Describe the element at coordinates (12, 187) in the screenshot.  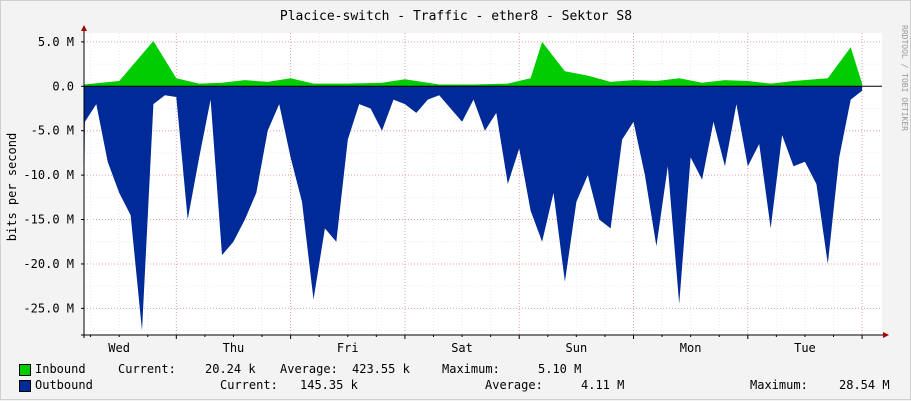
I see `y-axis-label: bits per second` at that location.